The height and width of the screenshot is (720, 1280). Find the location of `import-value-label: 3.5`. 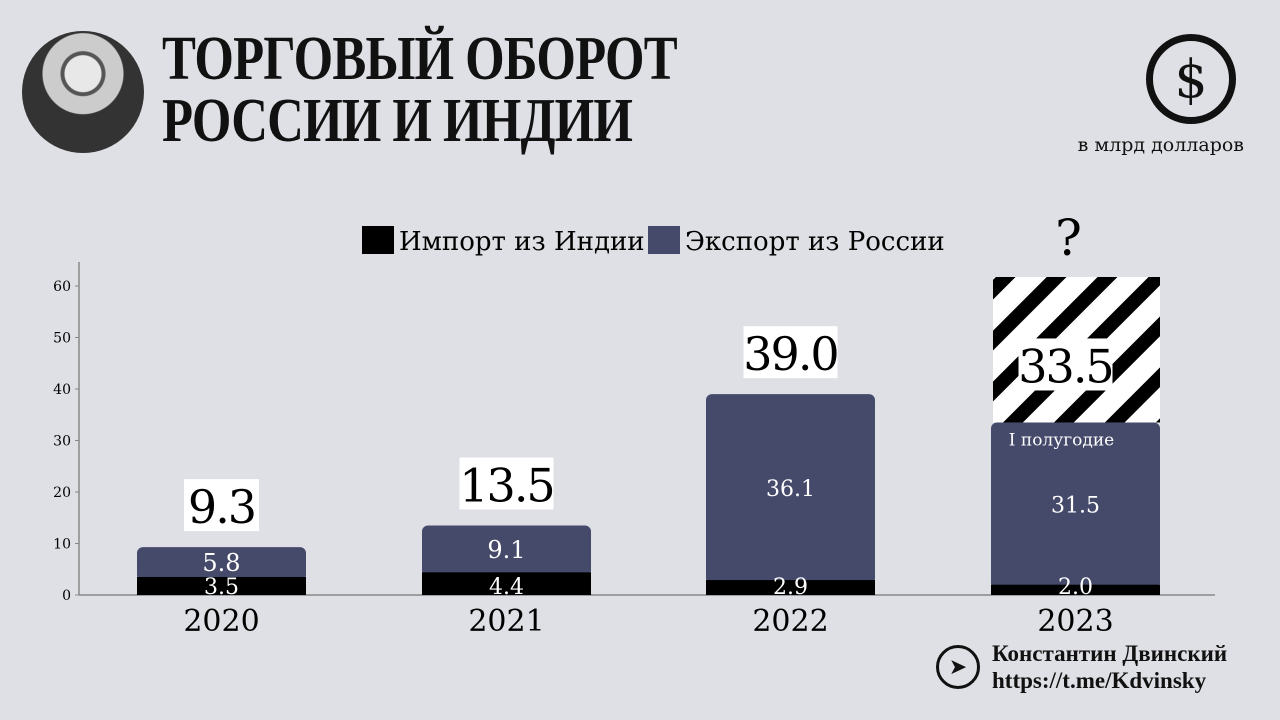

import-value-label: 3.5 is located at coordinates (221, 587).